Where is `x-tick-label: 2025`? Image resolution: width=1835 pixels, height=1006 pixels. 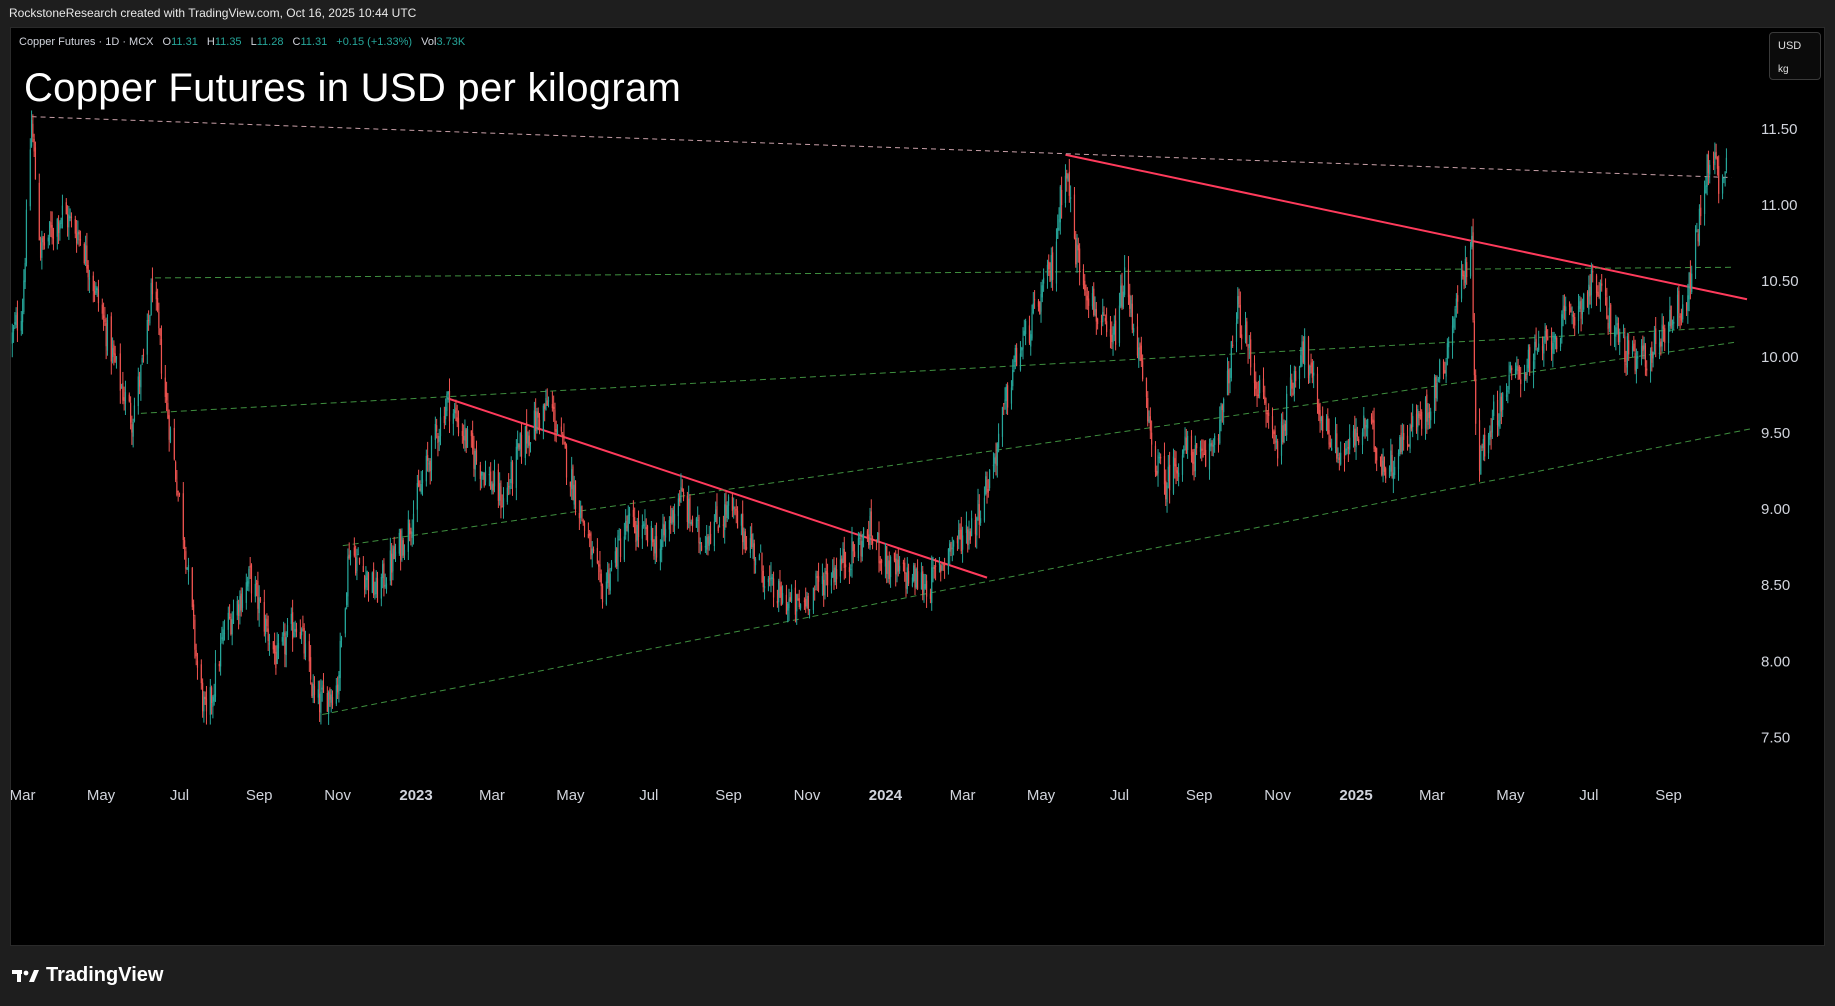 x-tick-label: 2025 is located at coordinates (1355, 795).